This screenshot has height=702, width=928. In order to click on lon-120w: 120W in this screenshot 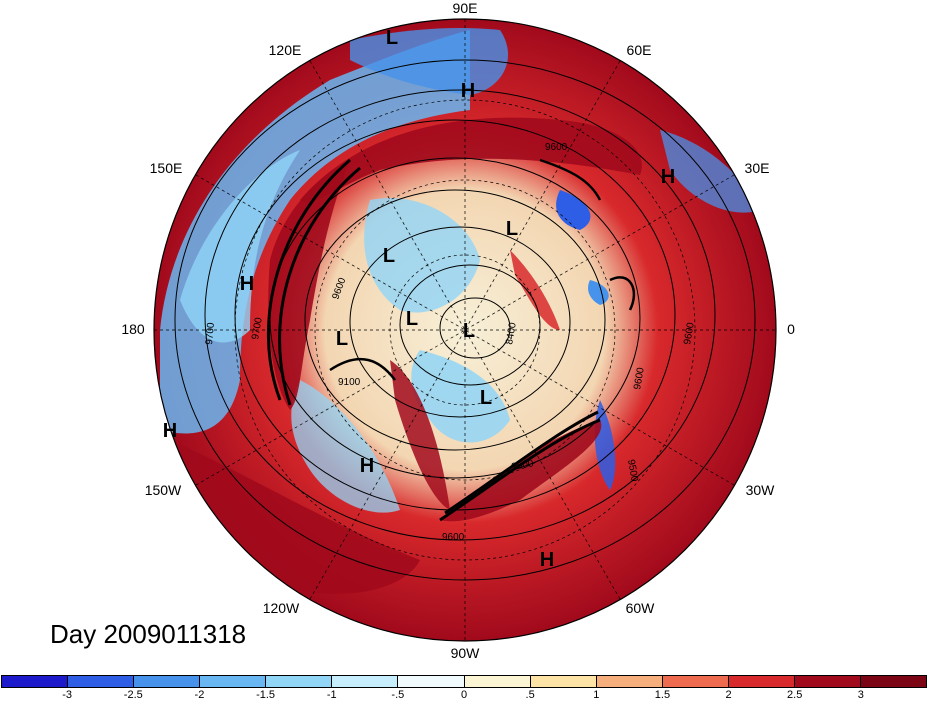, I will do `click(281, 608)`.